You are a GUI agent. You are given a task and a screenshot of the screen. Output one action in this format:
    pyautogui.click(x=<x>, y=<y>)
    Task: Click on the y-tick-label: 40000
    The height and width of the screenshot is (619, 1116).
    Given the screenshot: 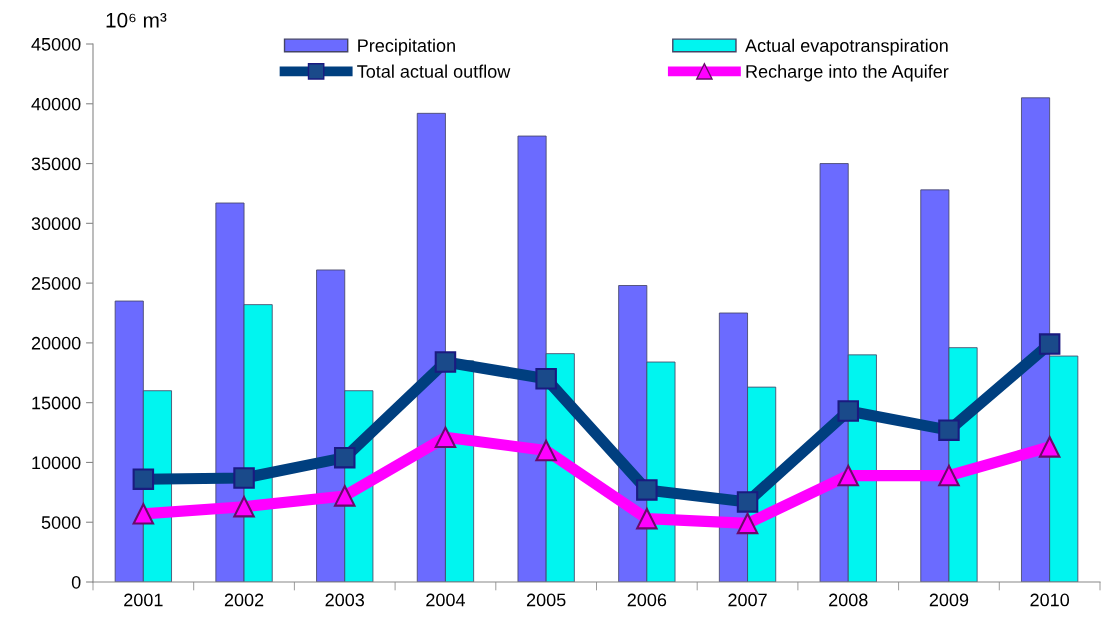 What is the action you would take?
    pyautogui.click(x=56, y=104)
    